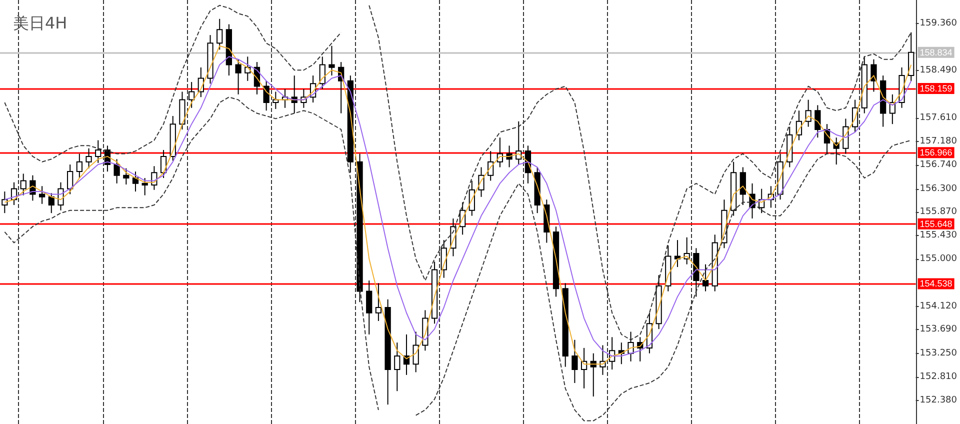 The image size is (960, 424). Describe the element at coordinates (939, 329) in the screenshot. I see `y-tick-label: 153.690` at that location.